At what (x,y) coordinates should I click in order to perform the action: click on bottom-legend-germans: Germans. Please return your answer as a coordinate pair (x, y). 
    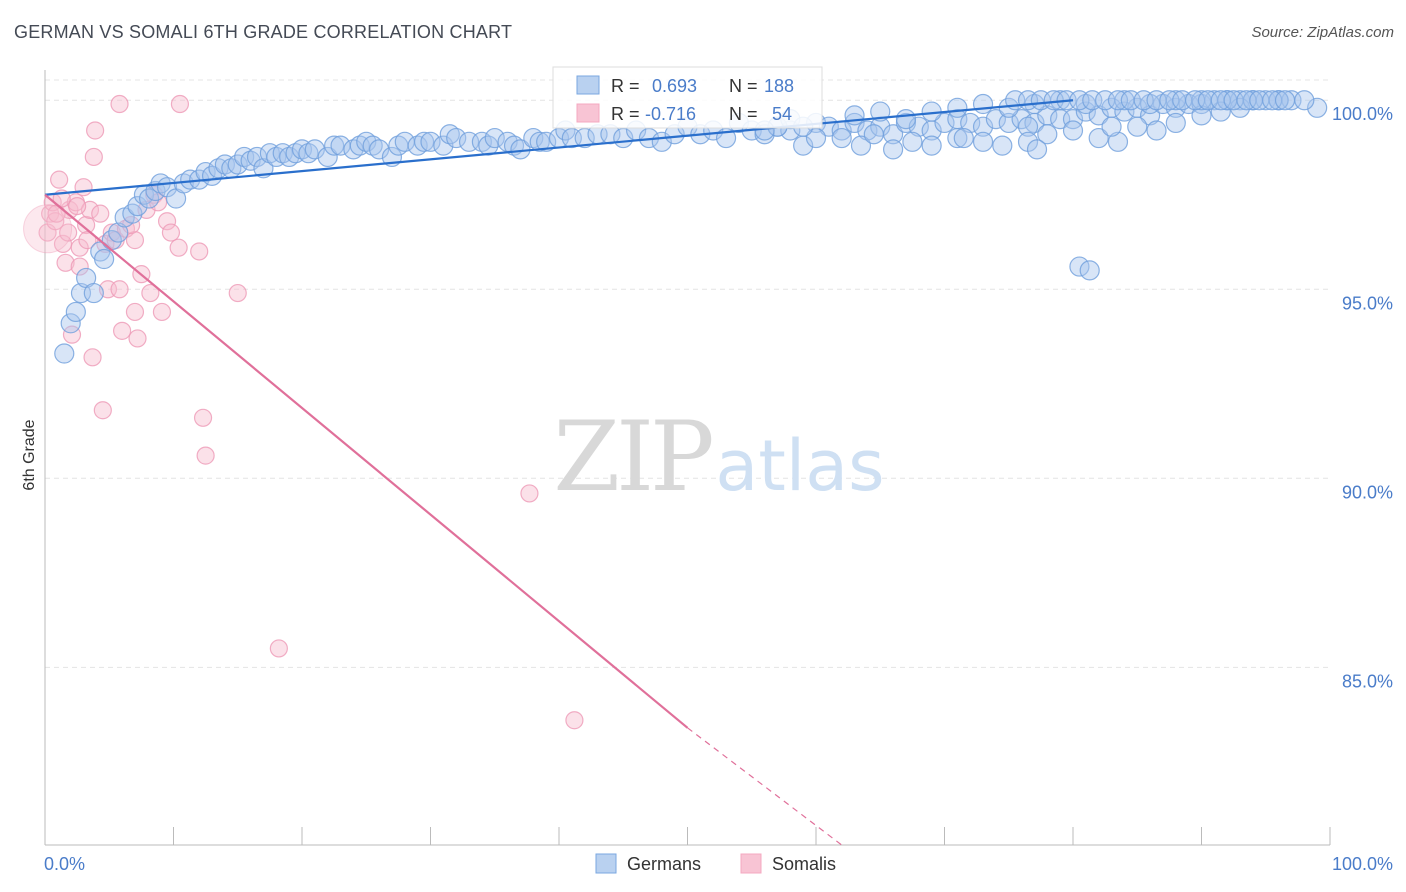
    Looking at the image, I should click on (664, 864).